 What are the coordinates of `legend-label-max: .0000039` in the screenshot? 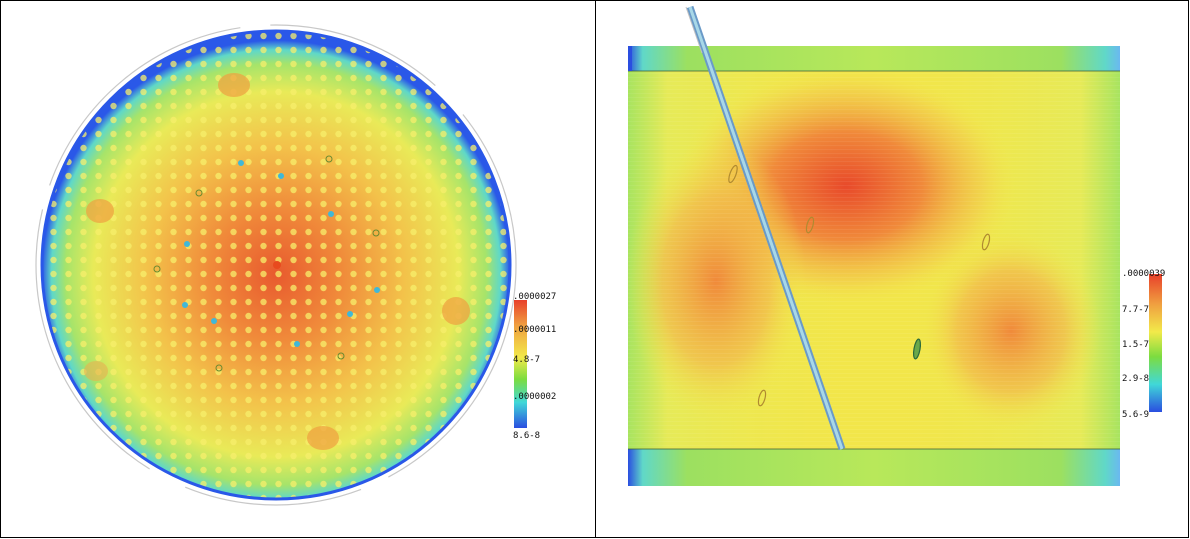 It's located at (1143, 274).